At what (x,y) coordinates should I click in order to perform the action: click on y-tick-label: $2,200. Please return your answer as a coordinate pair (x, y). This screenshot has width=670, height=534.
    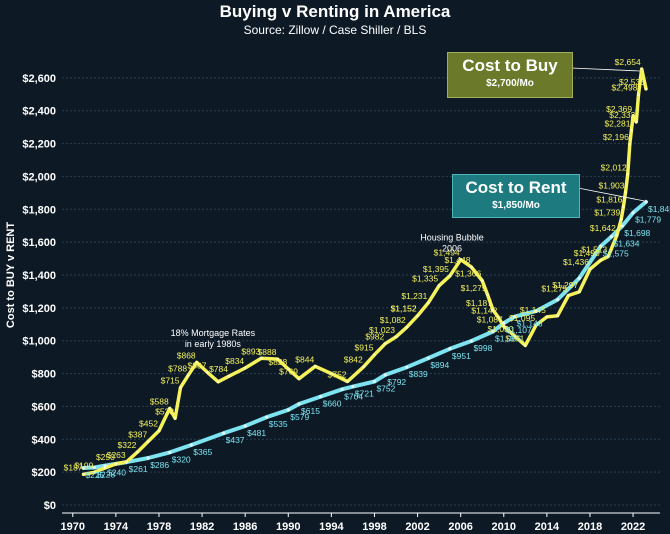
    Looking at the image, I should click on (39, 145).